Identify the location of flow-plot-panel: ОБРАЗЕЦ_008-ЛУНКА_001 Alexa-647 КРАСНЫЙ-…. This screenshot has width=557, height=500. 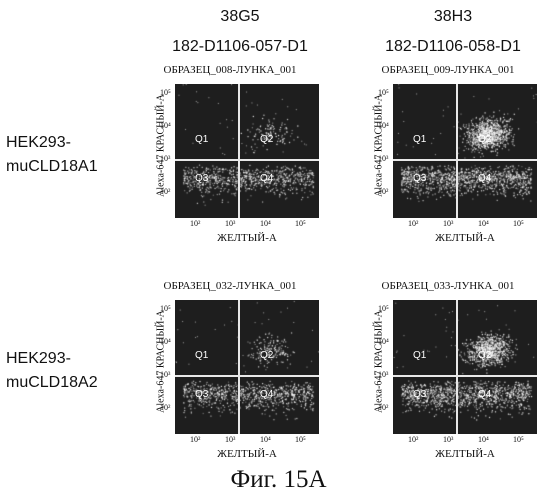
(230, 166).